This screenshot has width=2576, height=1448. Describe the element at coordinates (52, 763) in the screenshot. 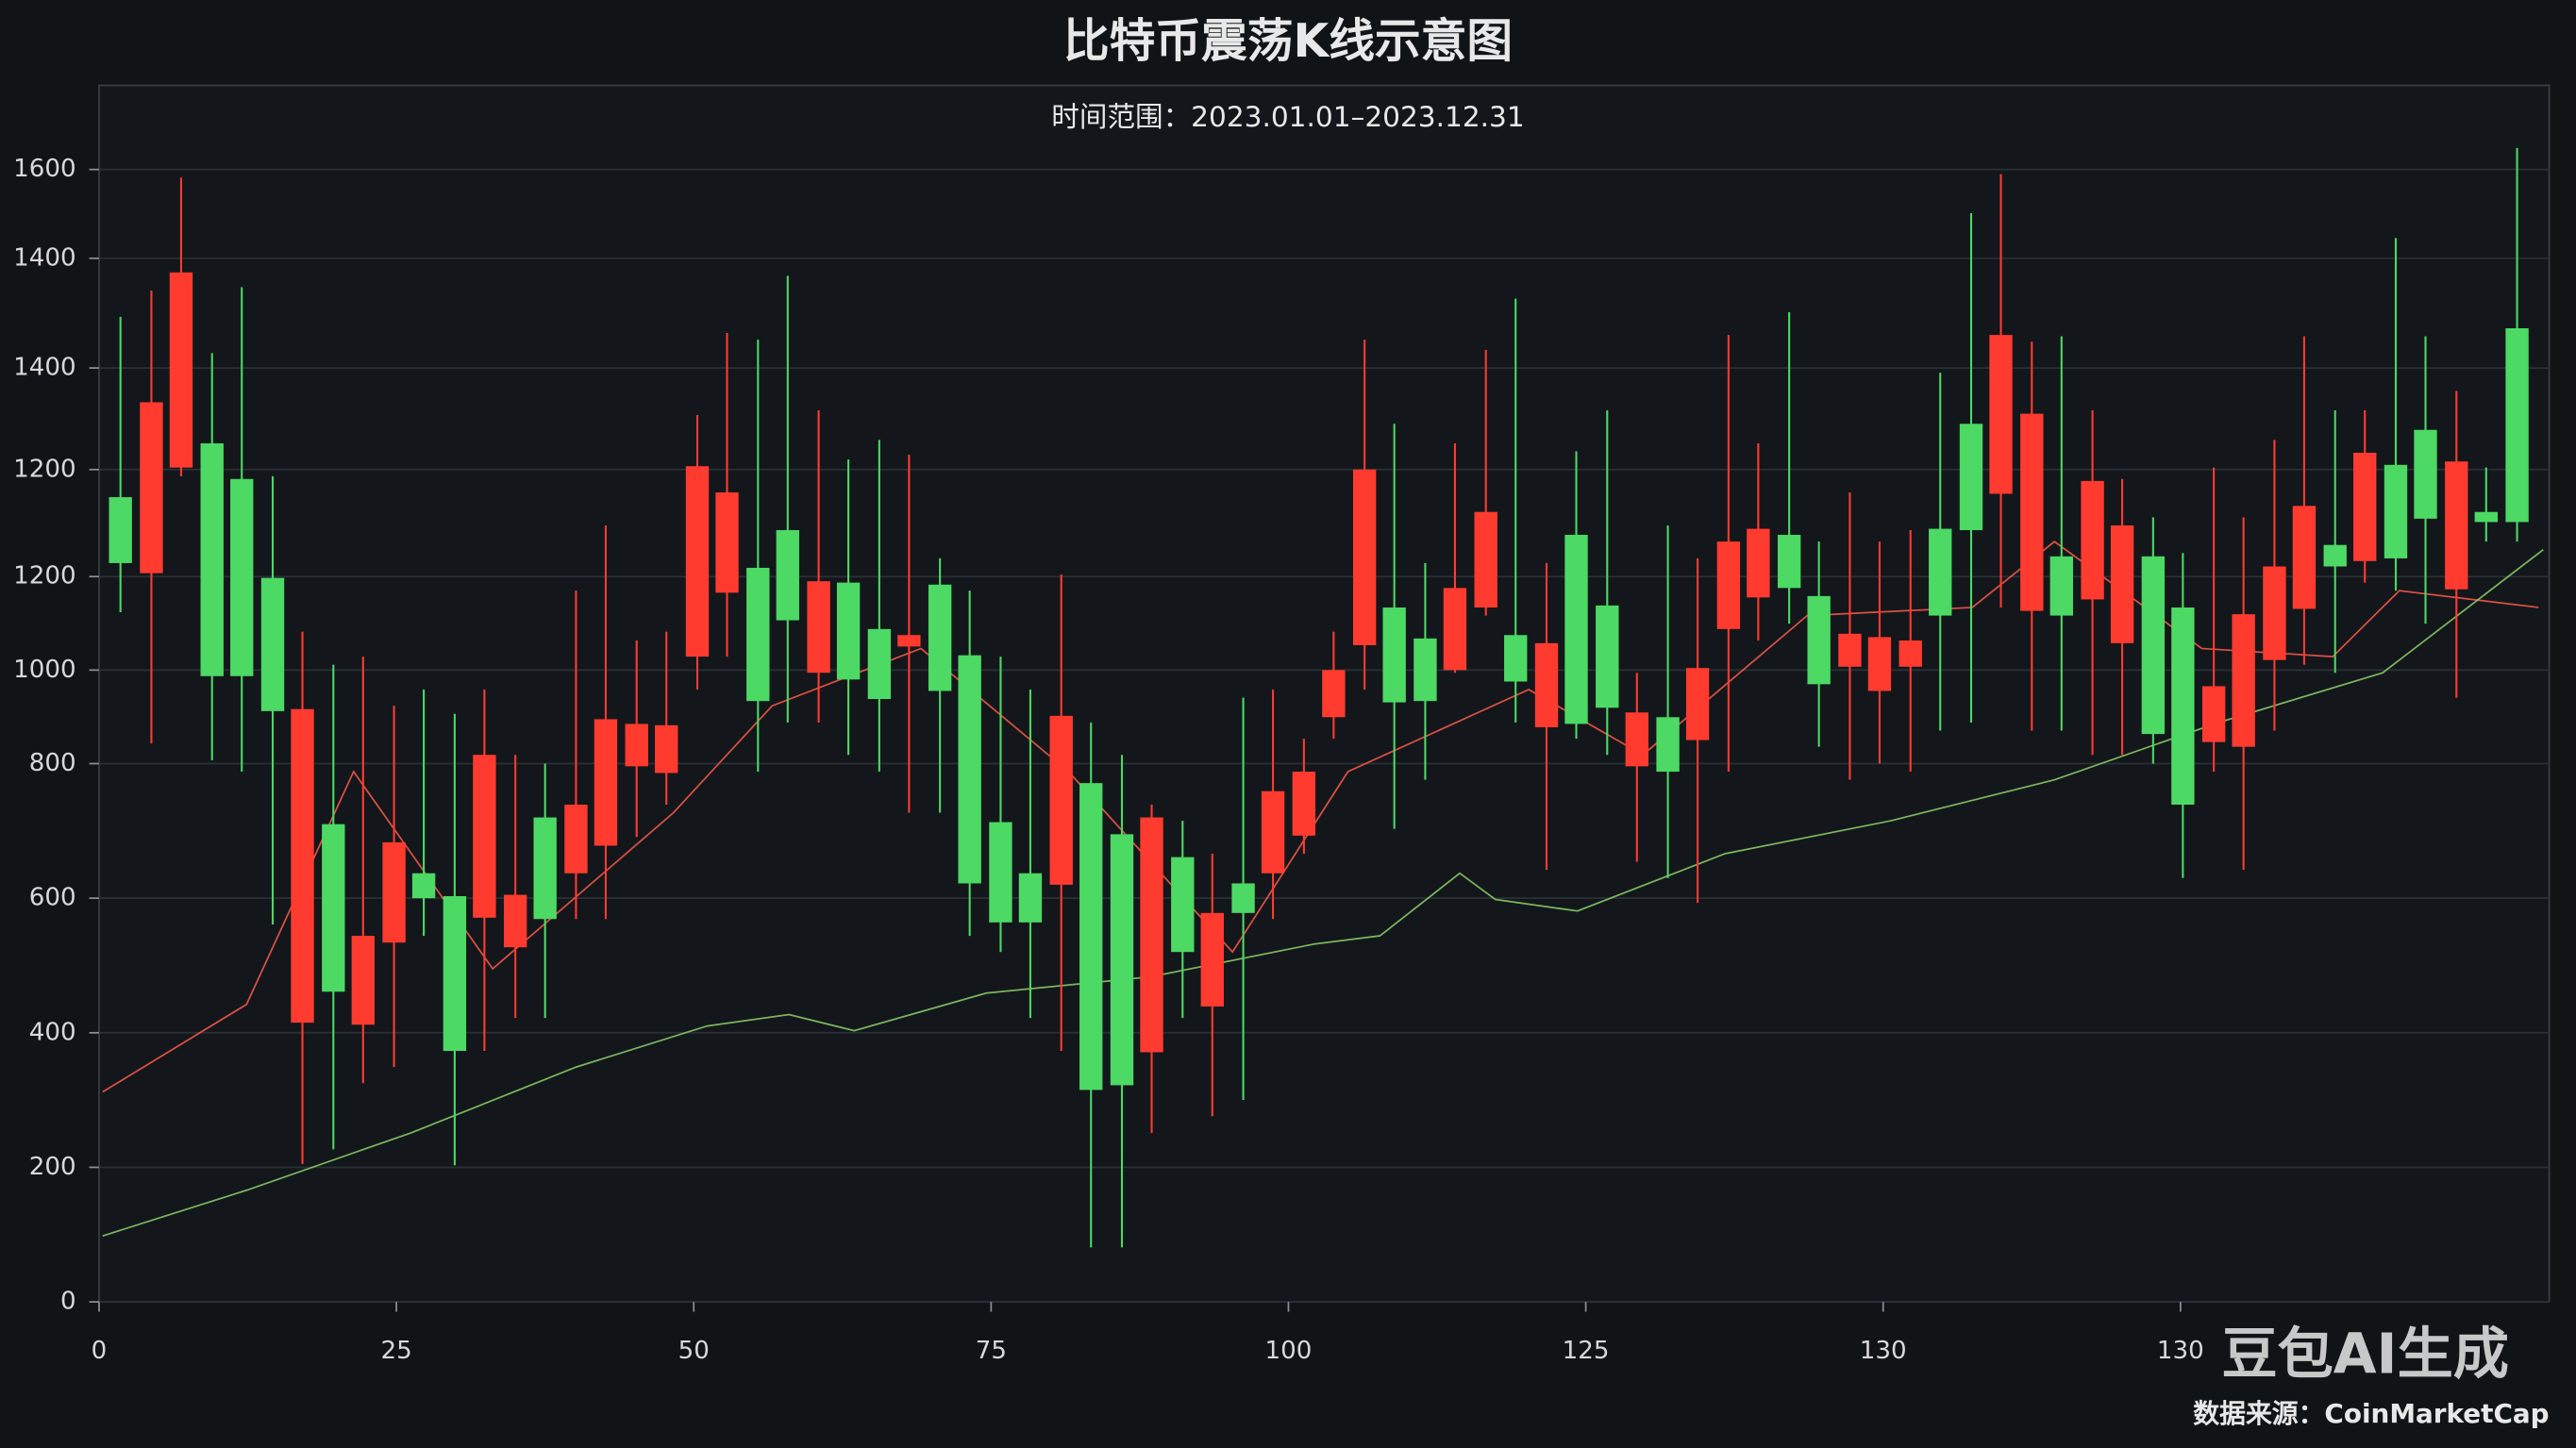

I see `y-tick-label: 800` at that location.